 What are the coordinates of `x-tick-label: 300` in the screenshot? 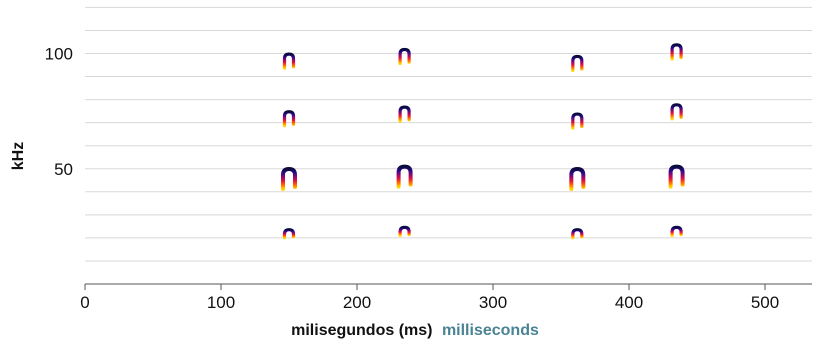 It's located at (493, 302).